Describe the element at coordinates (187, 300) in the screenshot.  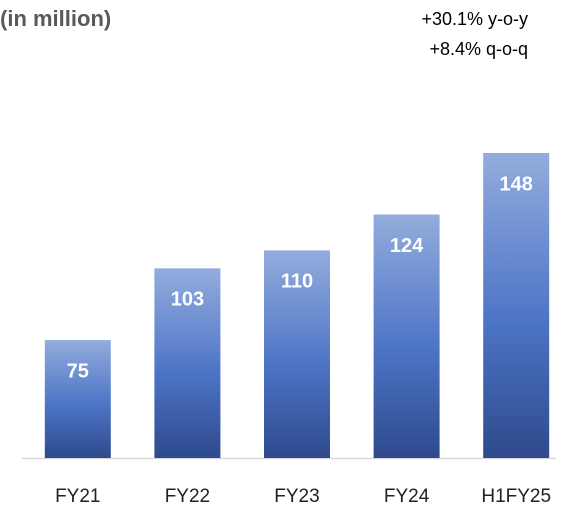
I see `value-label: 103` at that location.